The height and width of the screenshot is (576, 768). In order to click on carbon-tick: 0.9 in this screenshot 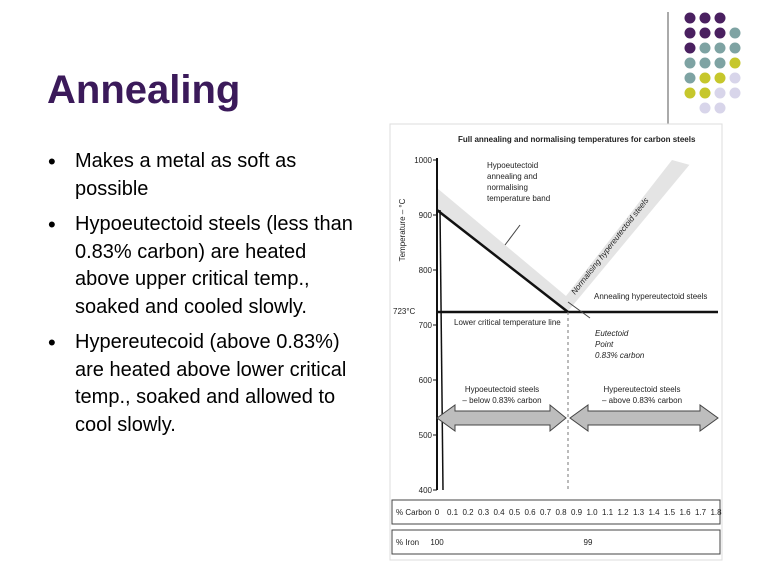, I will do `click(577, 512)`.